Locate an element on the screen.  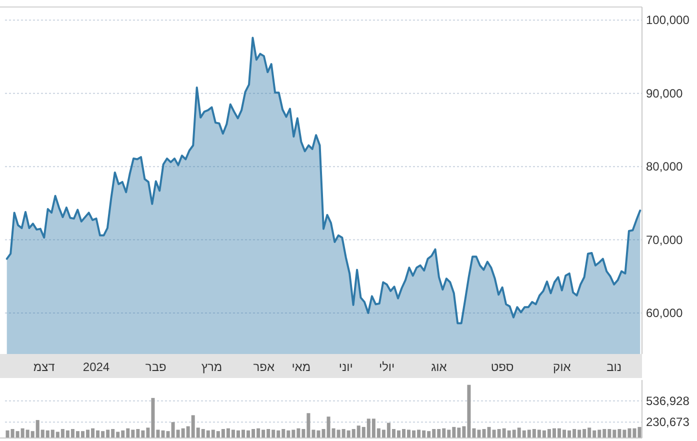
x-tick-label: אוק is located at coordinates (562, 367).